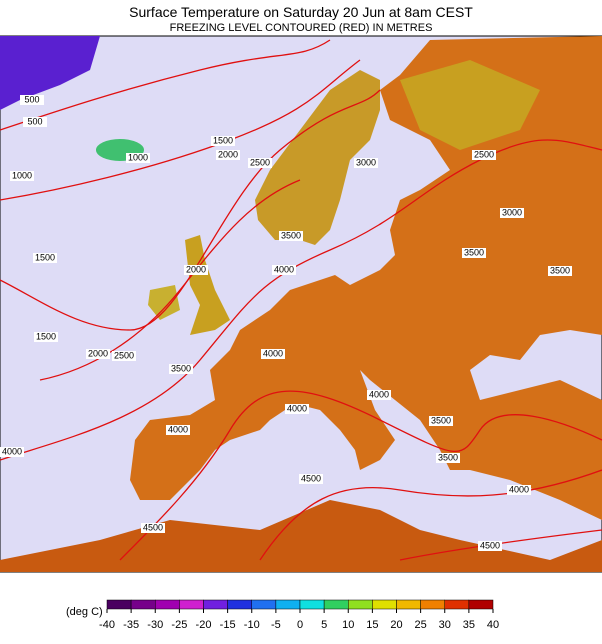  Describe the element at coordinates (470, 105) in the screenshot. I see `russia-north` at that location.